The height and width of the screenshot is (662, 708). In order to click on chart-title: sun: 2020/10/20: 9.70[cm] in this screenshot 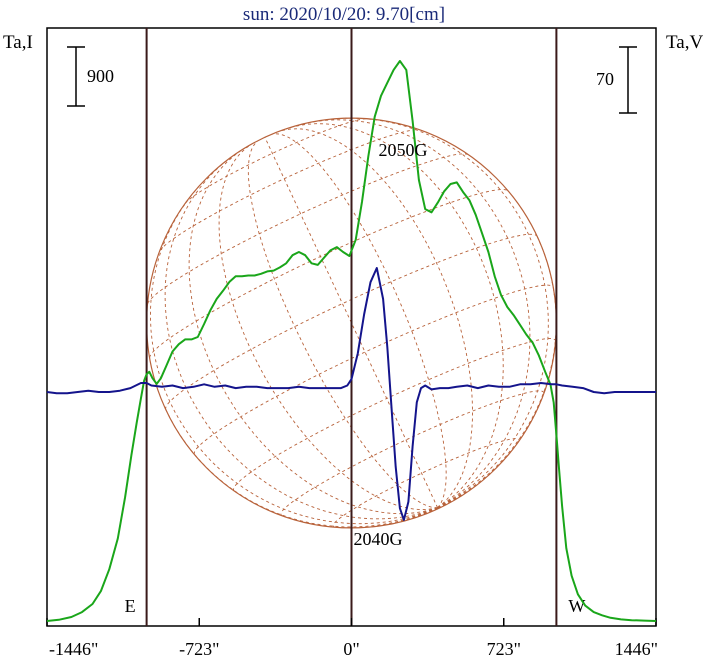, I will do `click(344, 14)`.